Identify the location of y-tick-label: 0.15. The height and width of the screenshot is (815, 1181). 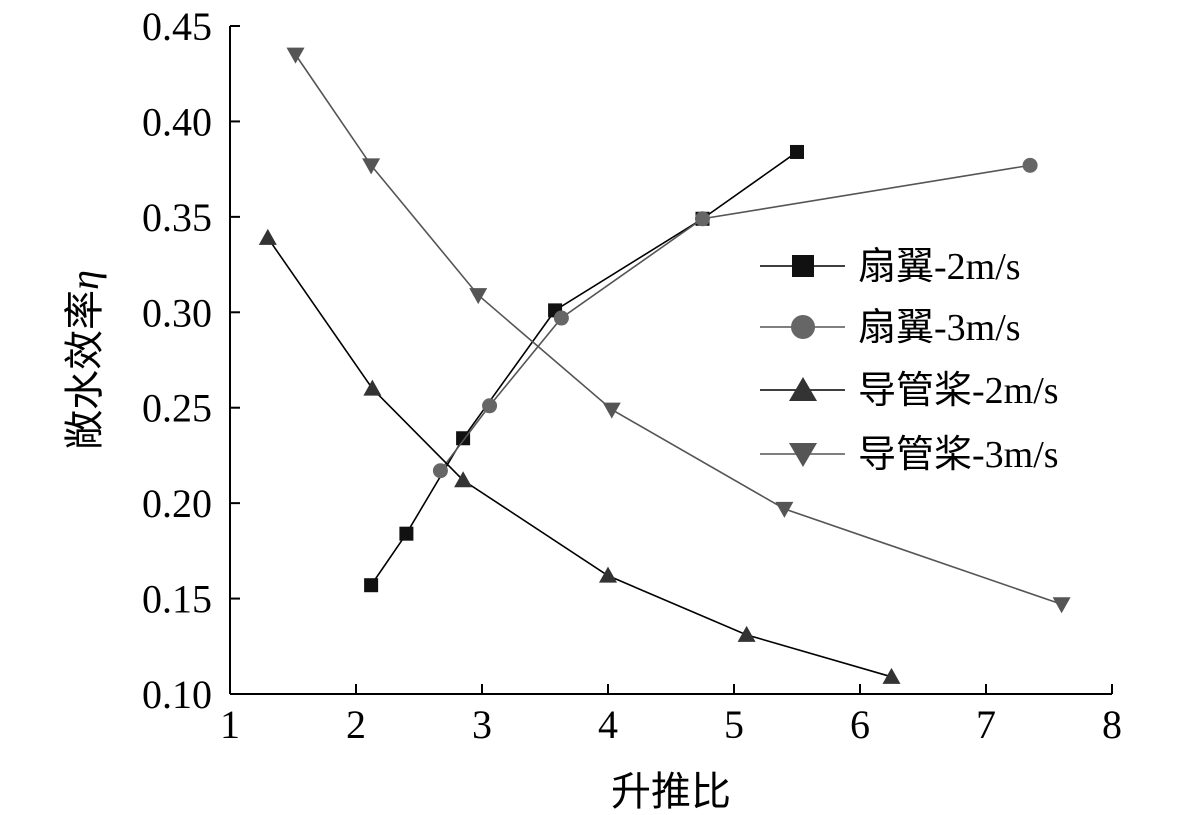
(177, 599).